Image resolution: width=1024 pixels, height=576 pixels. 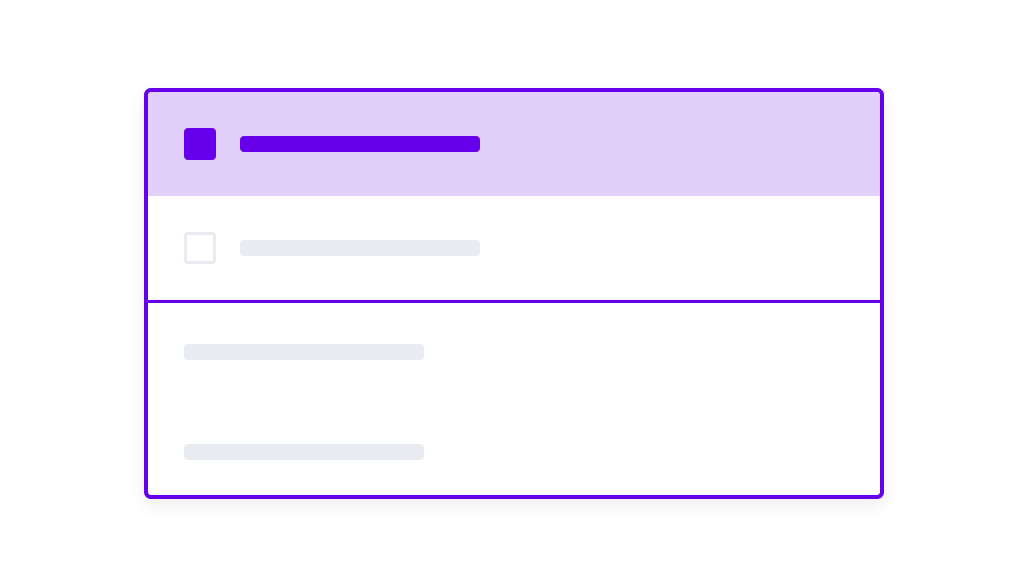 What do you see at coordinates (200, 144) in the screenshot?
I see `checkbox-checked` at bounding box center [200, 144].